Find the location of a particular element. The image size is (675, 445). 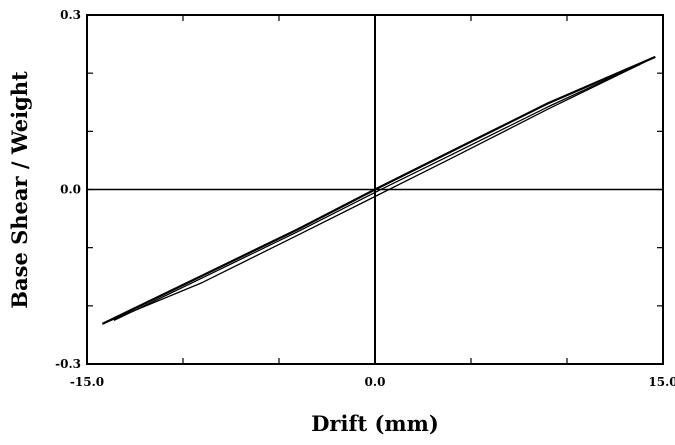

x-tick-label: -15.0 is located at coordinates (87, 382).